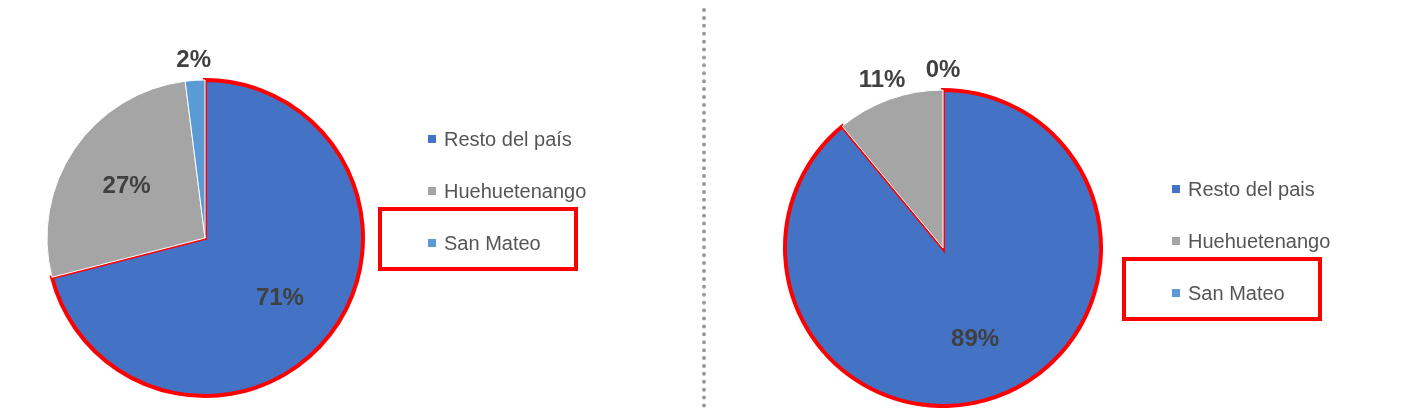  What do you see at coordinates (279, 296) in the screenshot?
I see `data-label: 71%` at bounding box center [279, 296].